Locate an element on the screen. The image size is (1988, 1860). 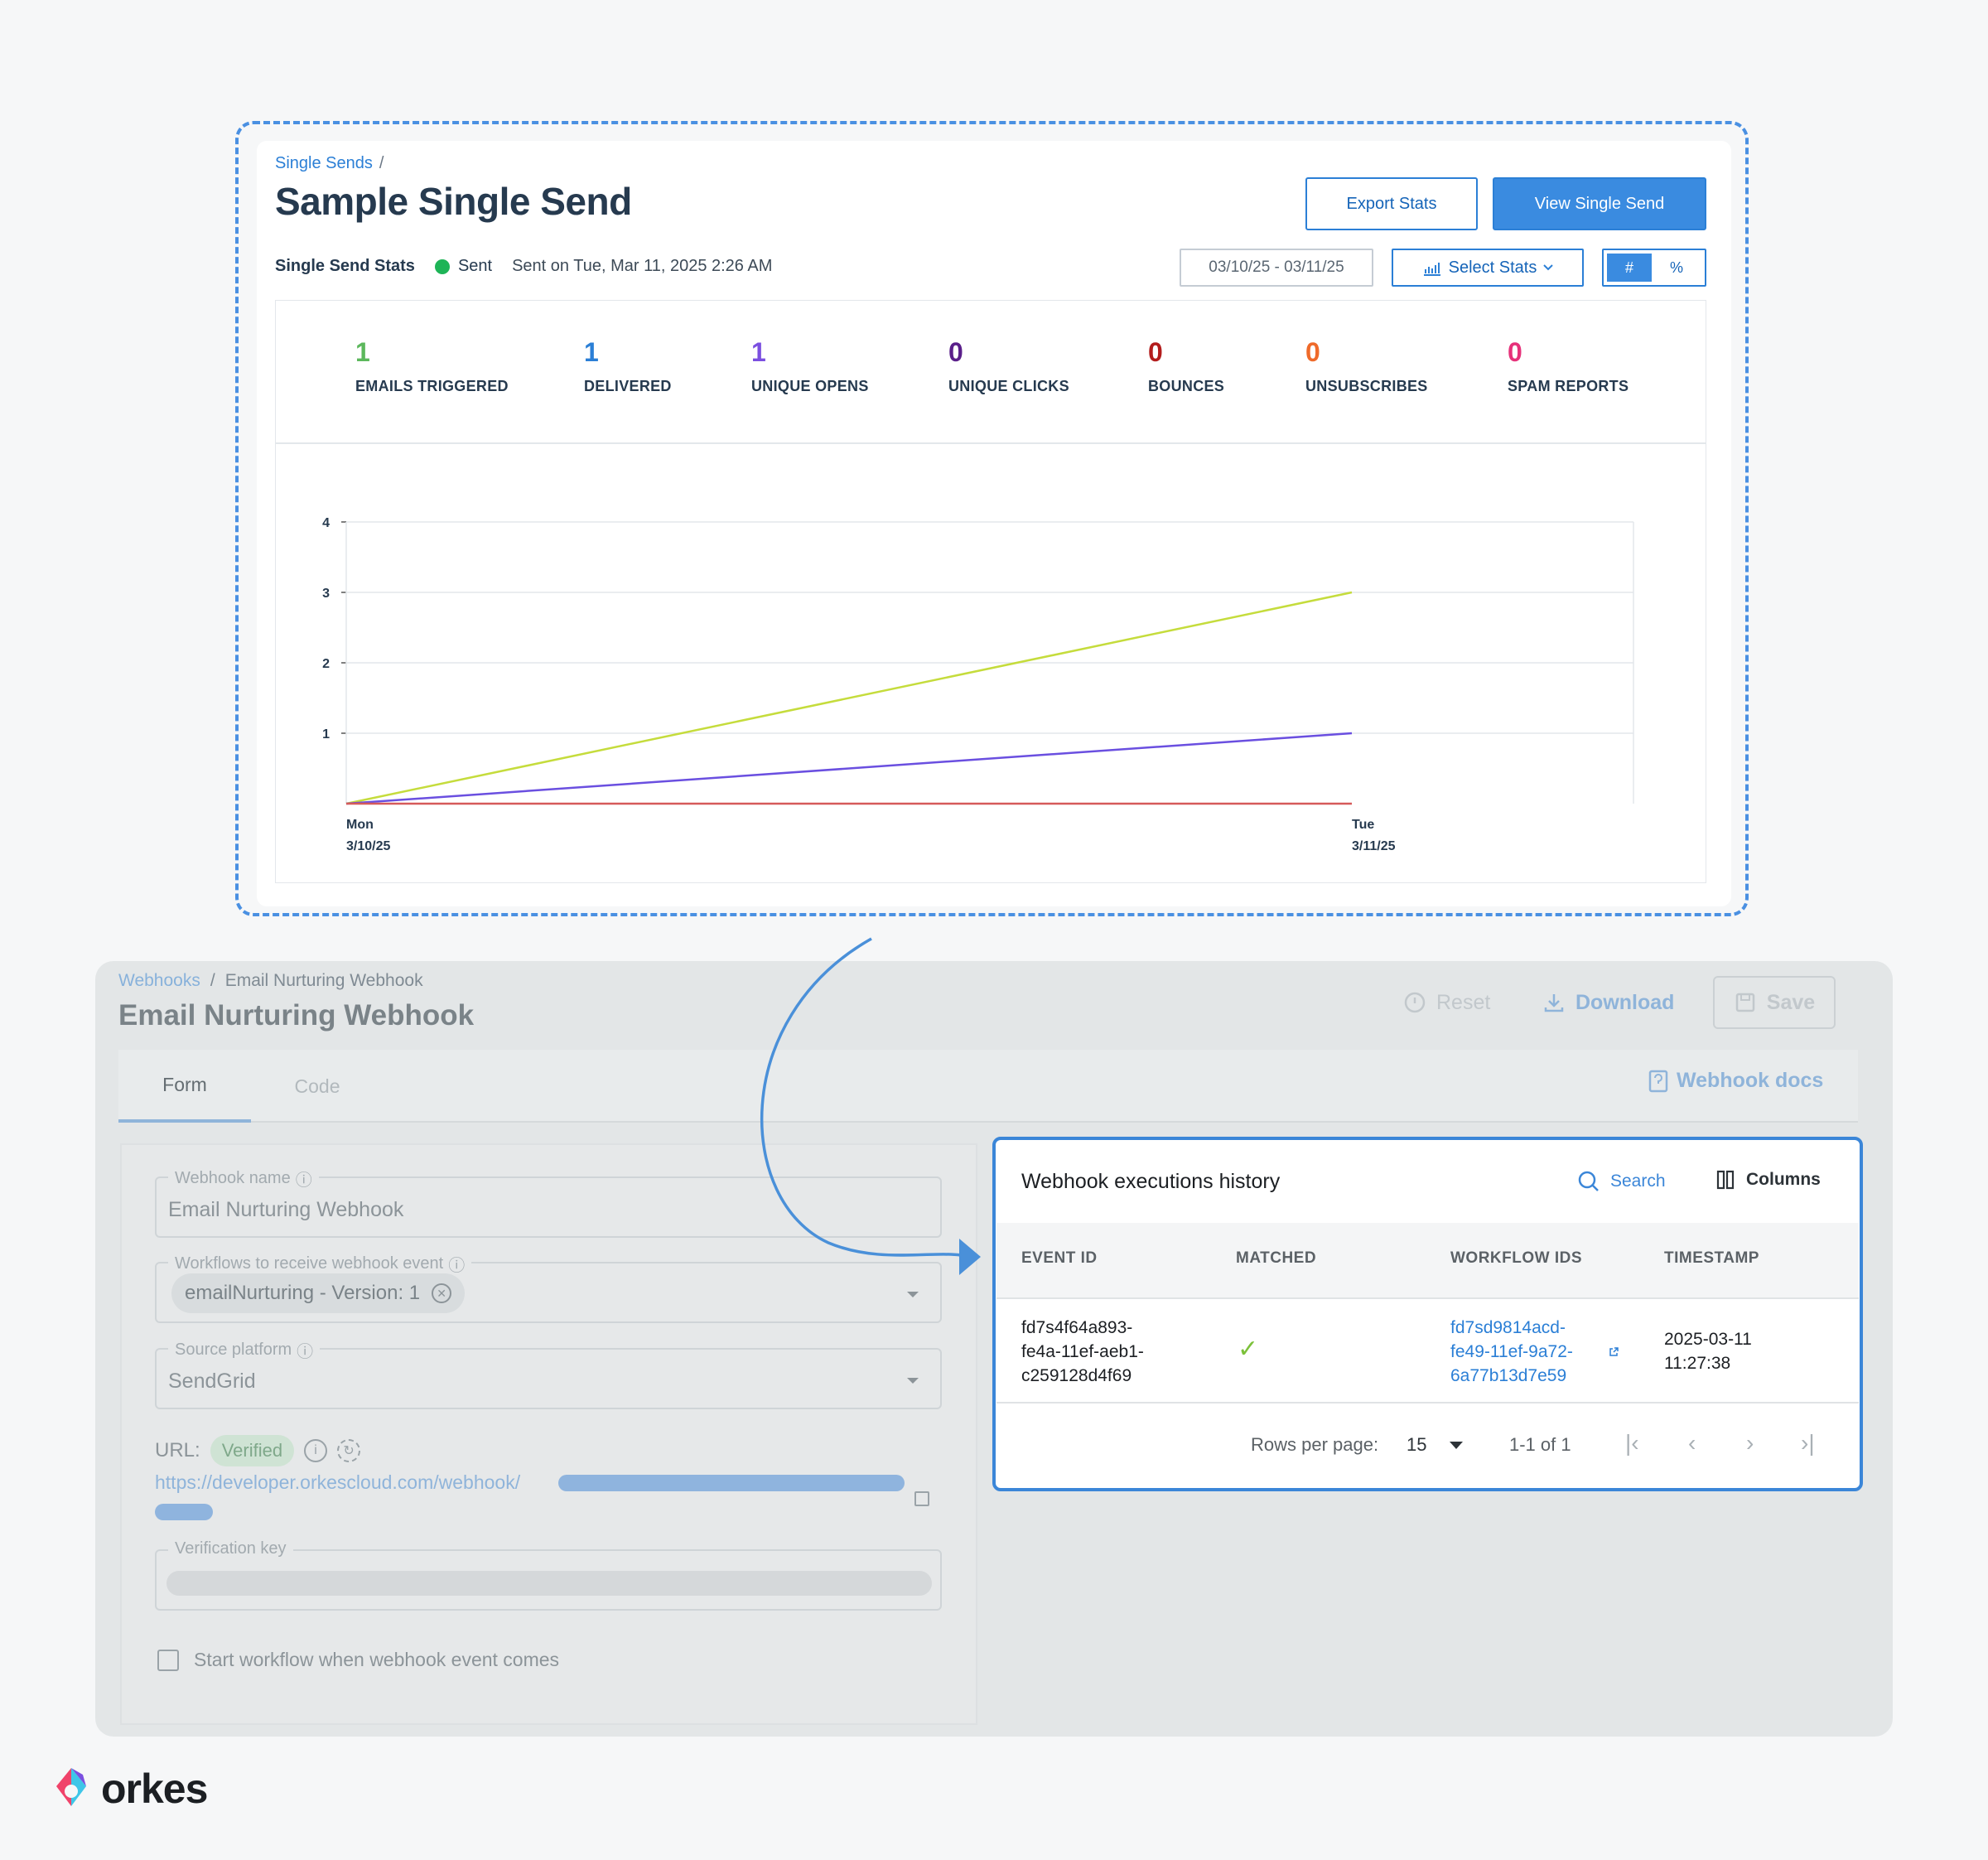
date-range-picker: 03/10/25 - 03/11/25 is located at coordinates (1276, 268).